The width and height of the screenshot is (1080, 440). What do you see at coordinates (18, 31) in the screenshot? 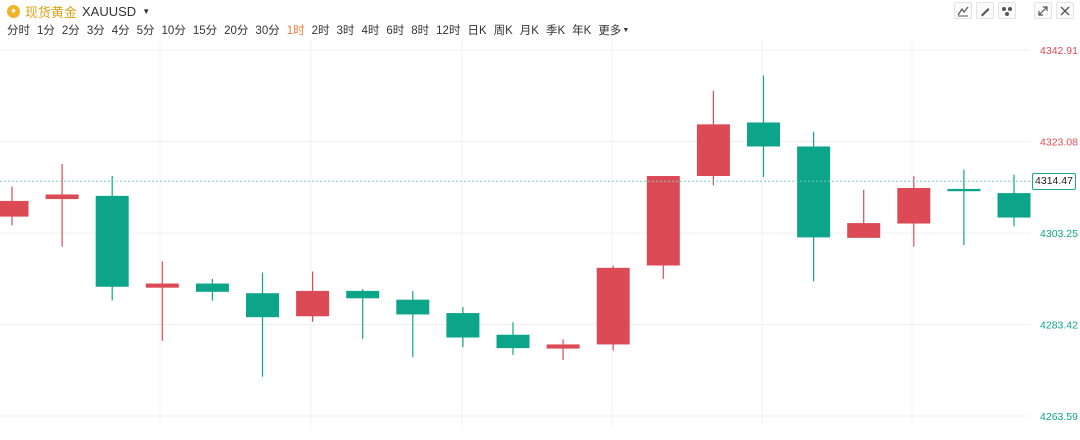
I see `interval-0: 分时` at bounding box center [18, 31].